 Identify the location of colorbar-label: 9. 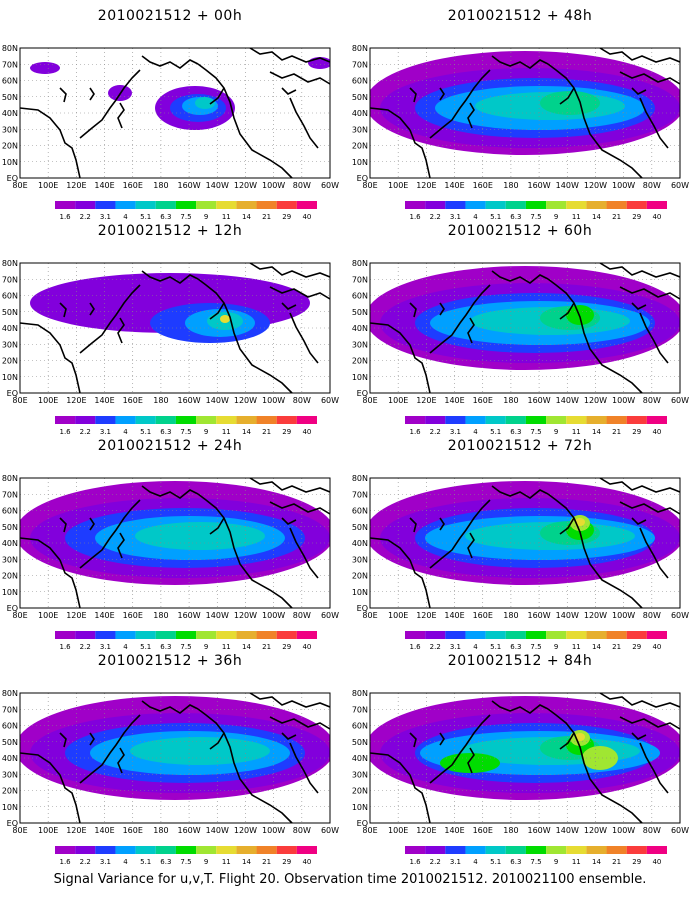
(206, 432).